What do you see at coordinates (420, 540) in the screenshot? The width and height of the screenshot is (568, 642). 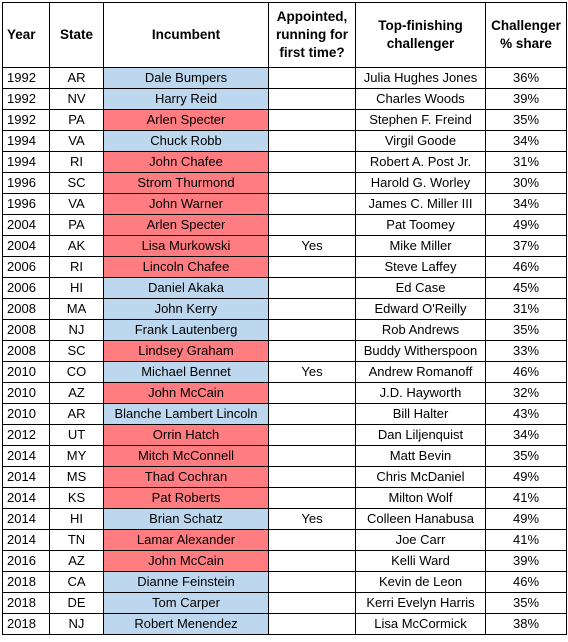 I see `challenger-cell: Joe Carr` at bounding box center [420, 540].